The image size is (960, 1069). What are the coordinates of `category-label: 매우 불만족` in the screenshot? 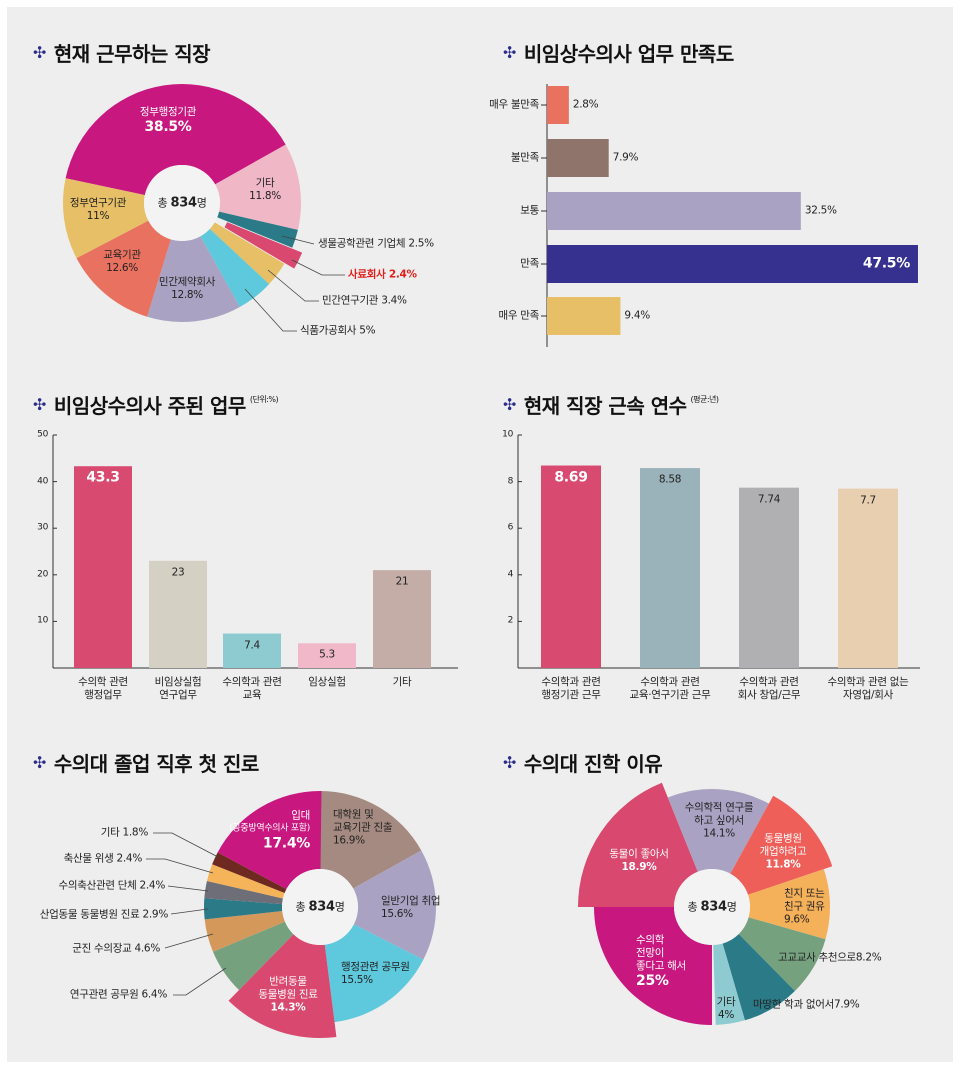 It's located at (514, 104).